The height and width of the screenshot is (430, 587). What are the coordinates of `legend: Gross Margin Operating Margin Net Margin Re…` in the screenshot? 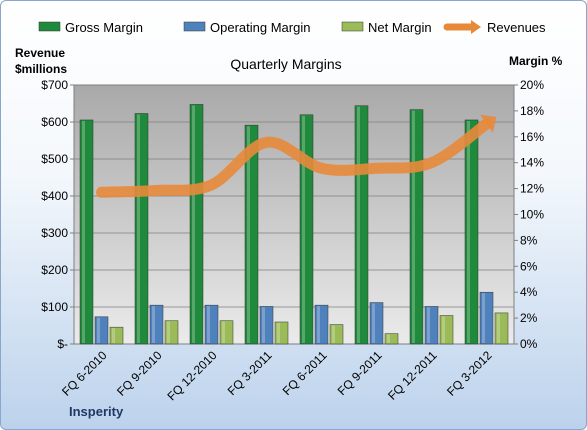 It's located at (292, 27).